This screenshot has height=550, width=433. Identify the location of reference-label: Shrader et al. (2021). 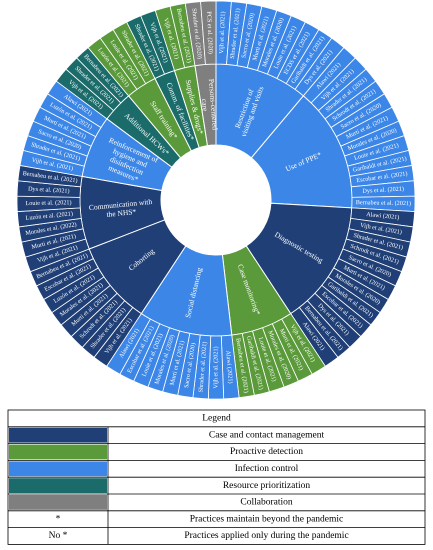
(202, 366).